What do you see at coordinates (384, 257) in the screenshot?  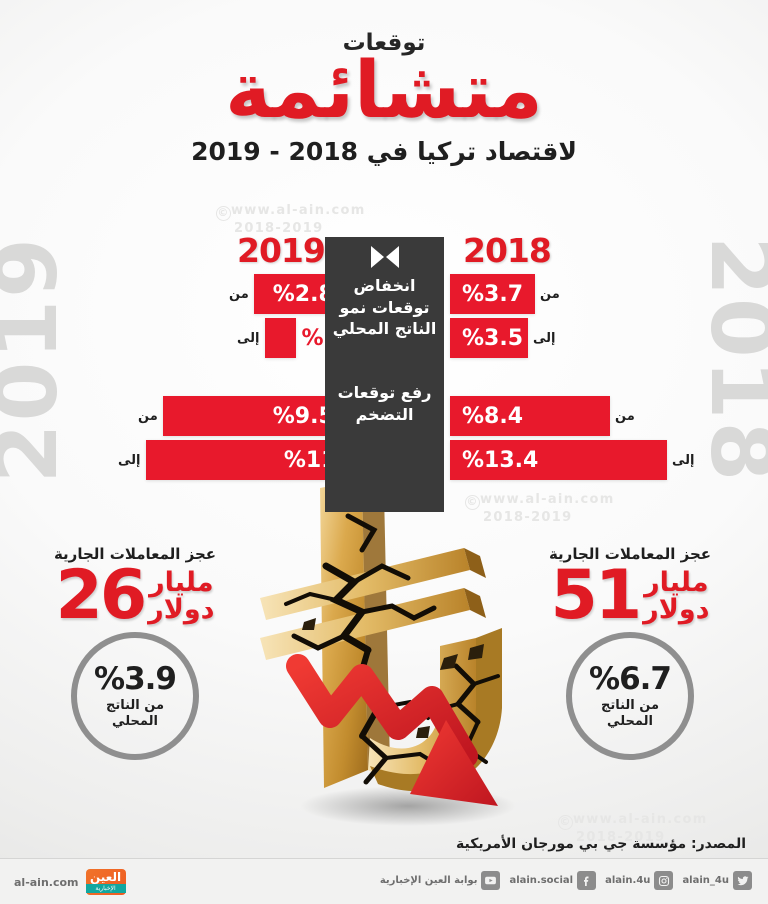 I see `left-right-arrow-icon` at bounding box center [384, 257].